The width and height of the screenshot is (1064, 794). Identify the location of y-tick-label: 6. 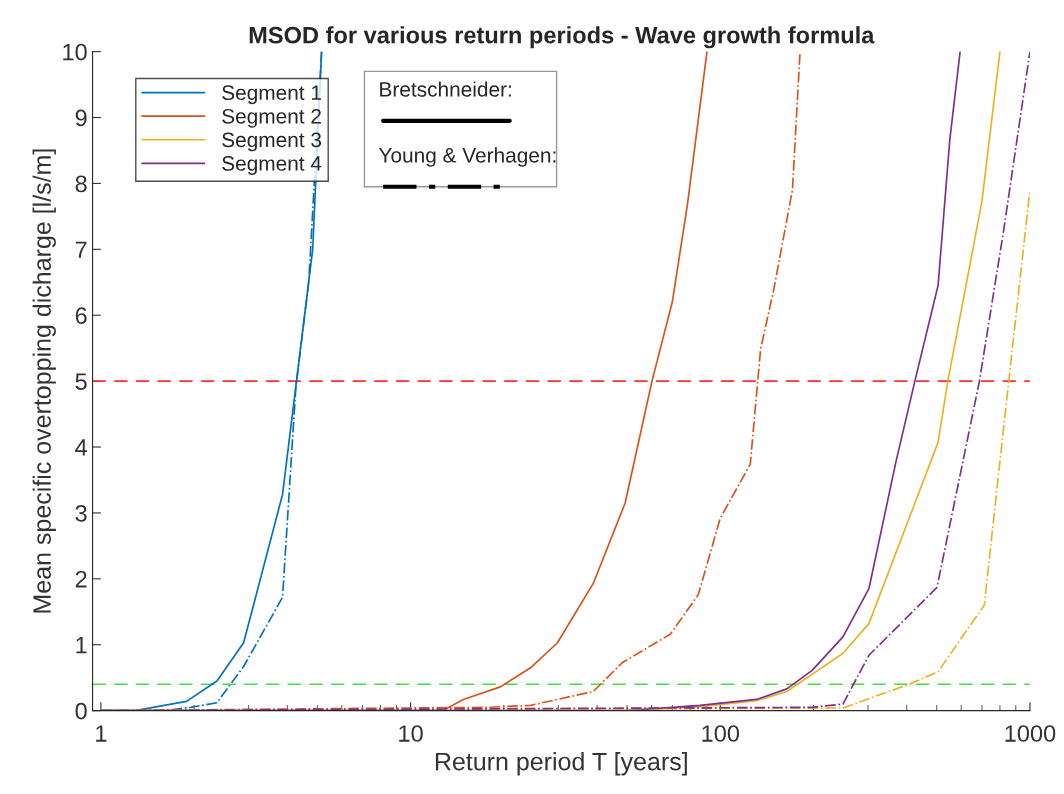
(81, 316).